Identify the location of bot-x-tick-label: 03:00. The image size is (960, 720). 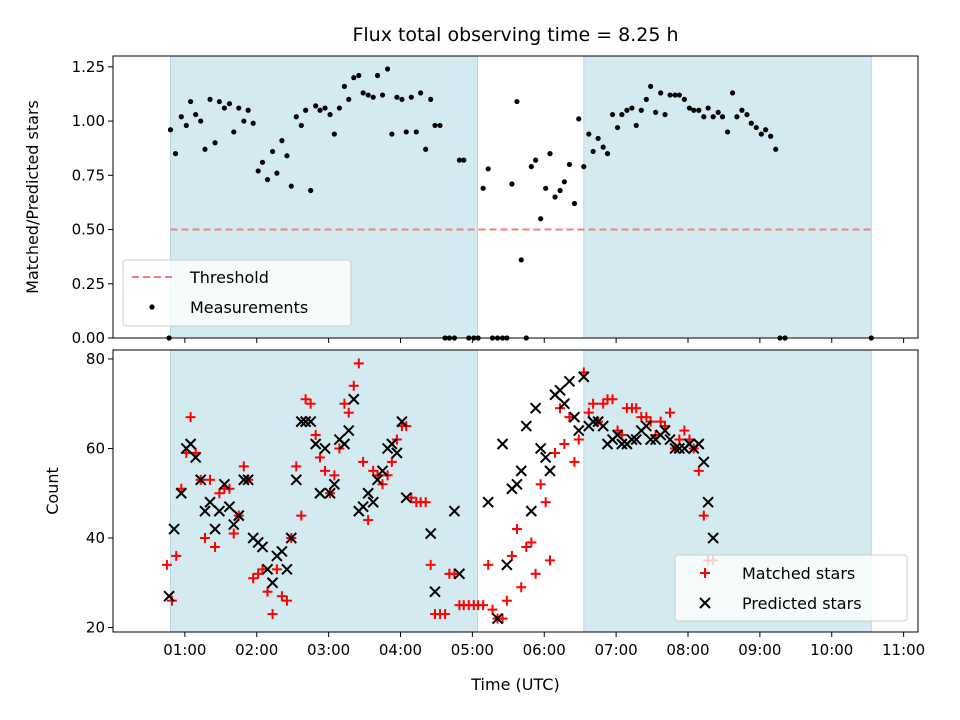
(328, 650).